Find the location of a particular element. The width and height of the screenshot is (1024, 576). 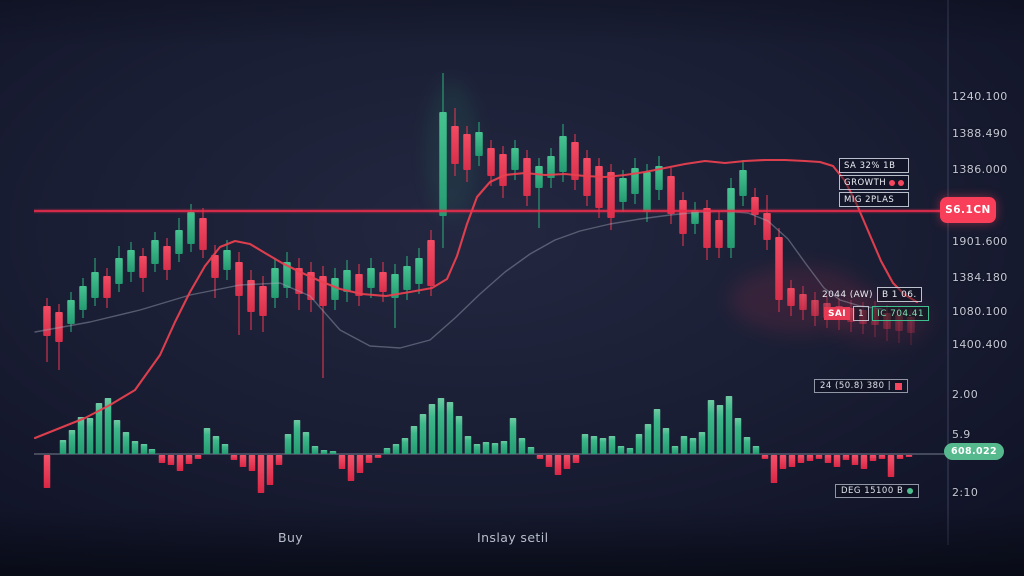

price-axis-label: 1386.000 is located at coordinates (980, 169).